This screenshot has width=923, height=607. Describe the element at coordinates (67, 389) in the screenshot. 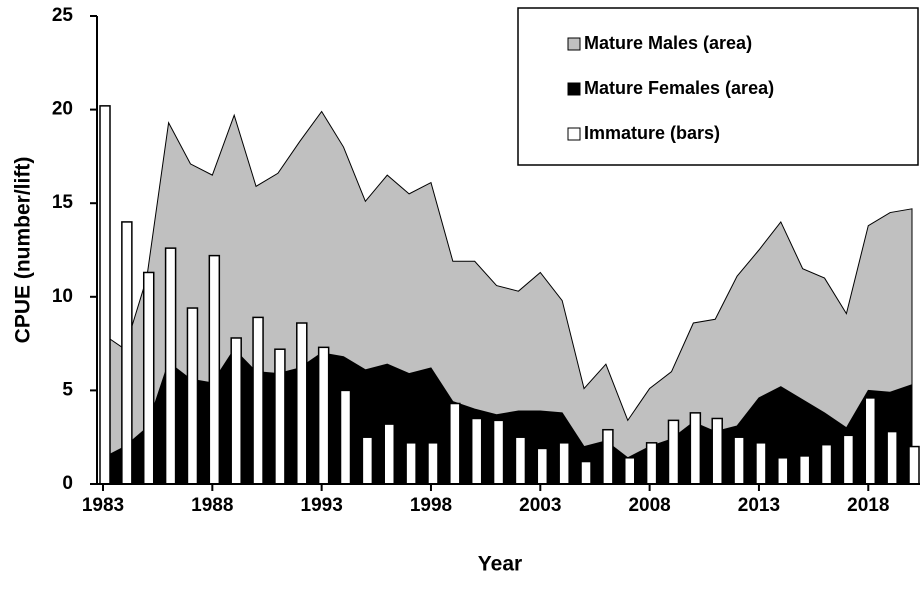

I see `y-tick-label: 5` at that location.